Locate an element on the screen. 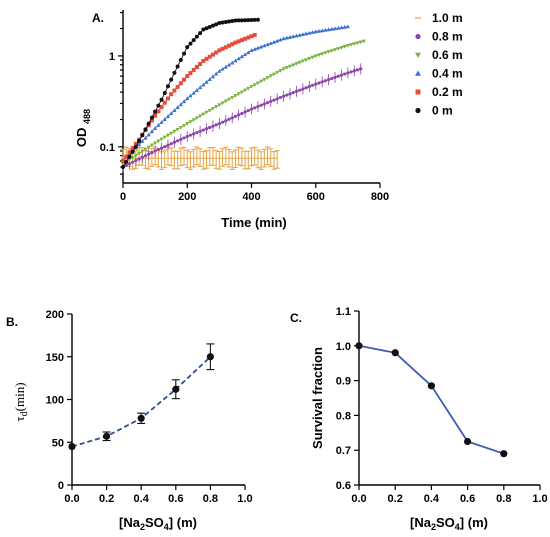 The height and width of the screenshot is (537, 550). panel-b-y-axis-title: τd(min) is located at coordinates (21, 401).